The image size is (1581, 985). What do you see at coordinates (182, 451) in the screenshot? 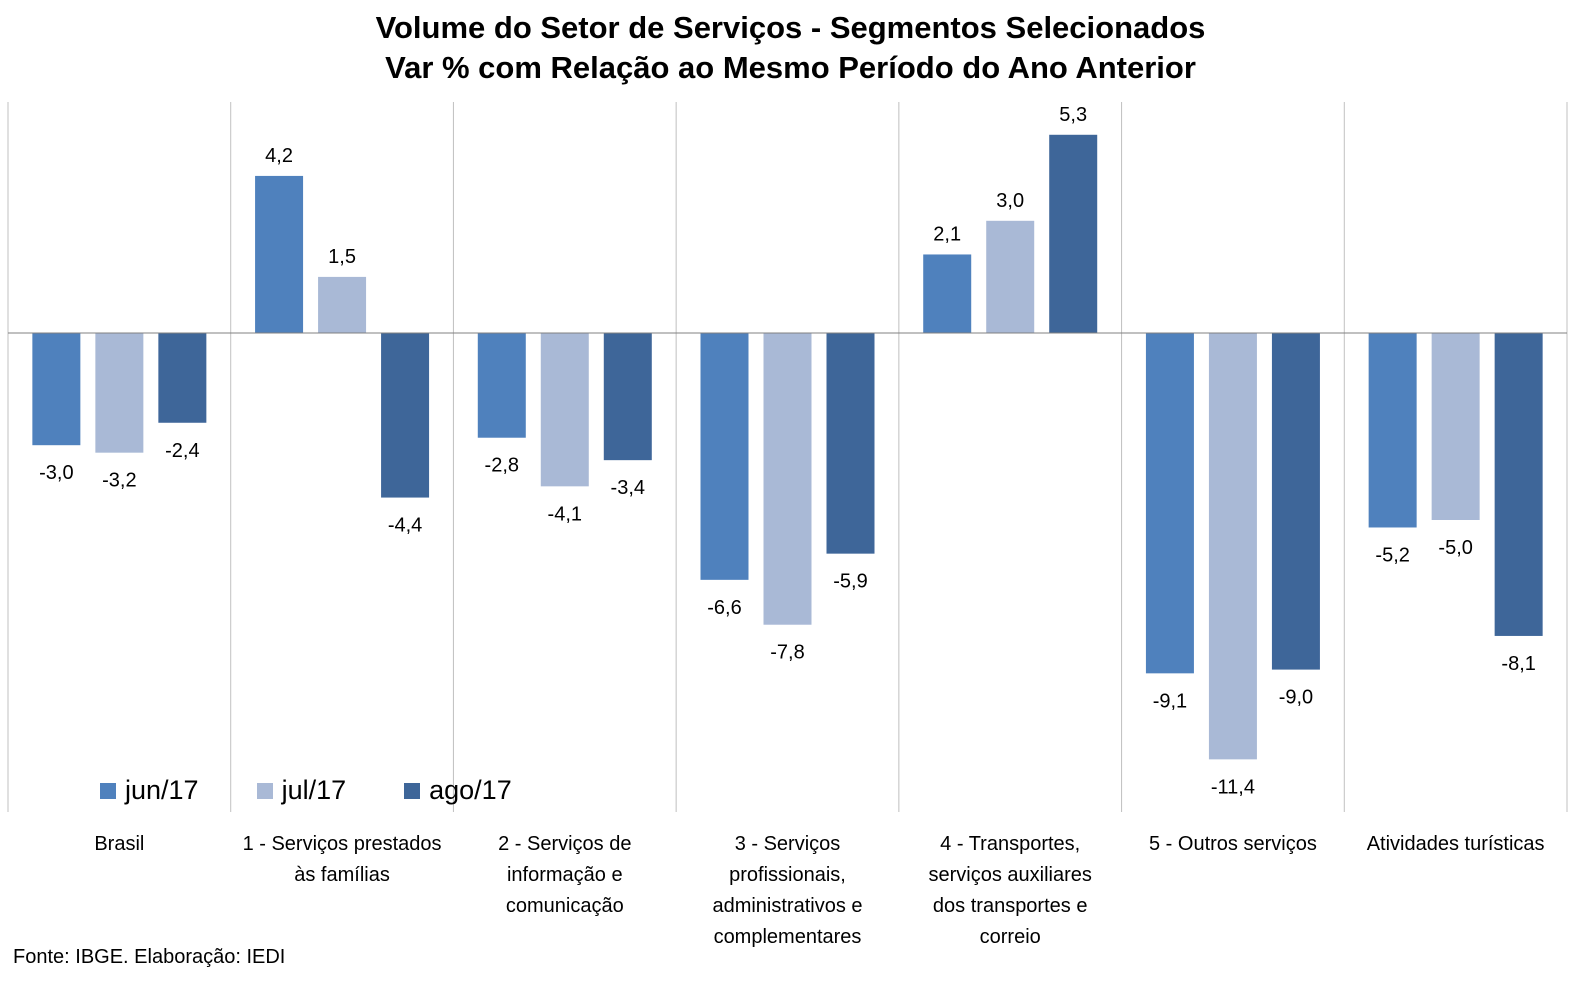
I see `data-label: -2,4` at bounding box center [182, 451].